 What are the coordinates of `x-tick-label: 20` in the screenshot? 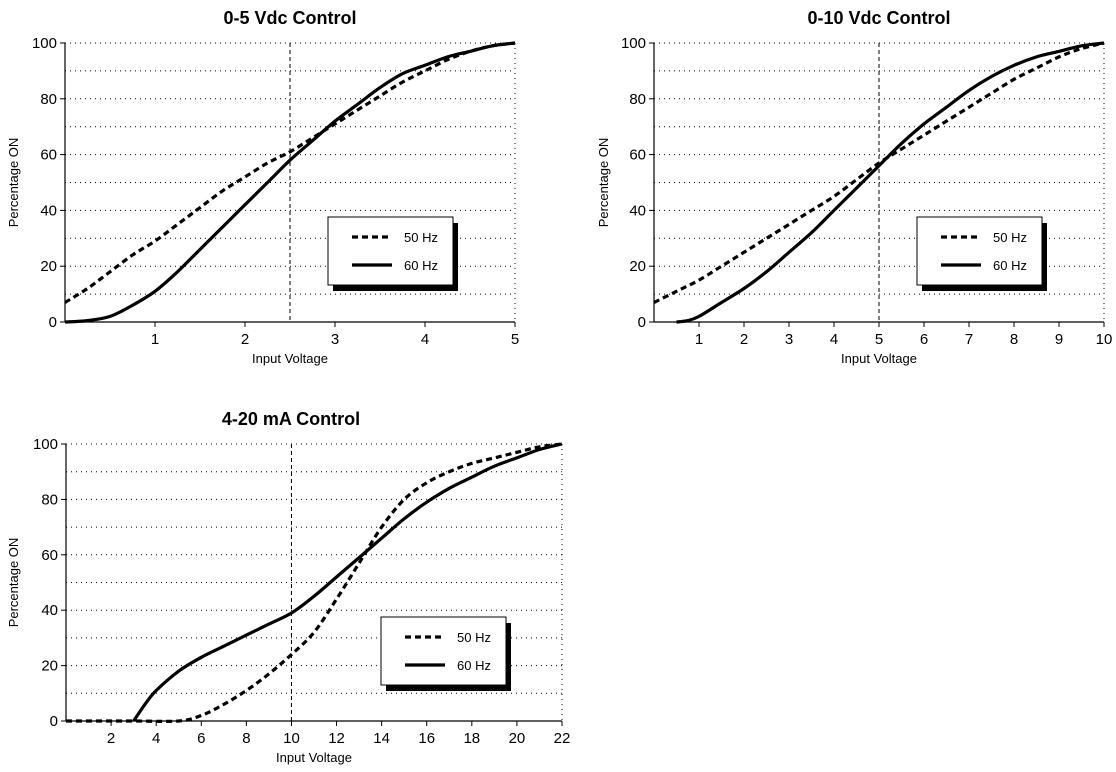 It's located at (517, 738).